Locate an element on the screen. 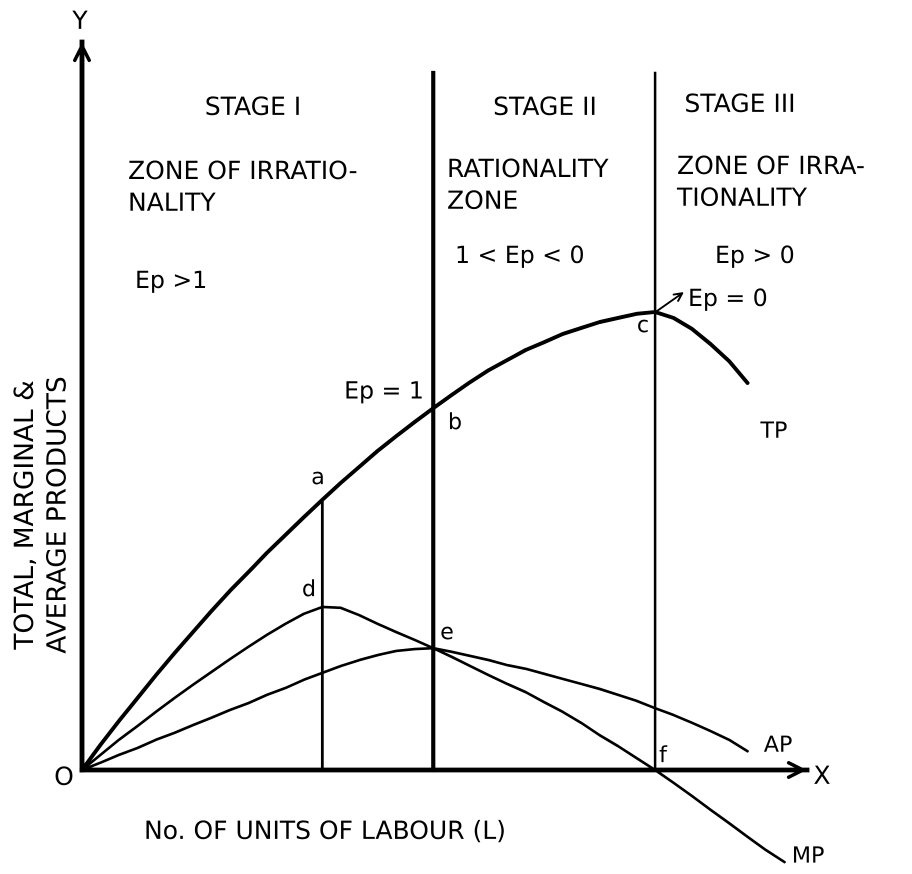 This screenshot has width=912, height=874. annotation: e is located at coordinates (447, 633).